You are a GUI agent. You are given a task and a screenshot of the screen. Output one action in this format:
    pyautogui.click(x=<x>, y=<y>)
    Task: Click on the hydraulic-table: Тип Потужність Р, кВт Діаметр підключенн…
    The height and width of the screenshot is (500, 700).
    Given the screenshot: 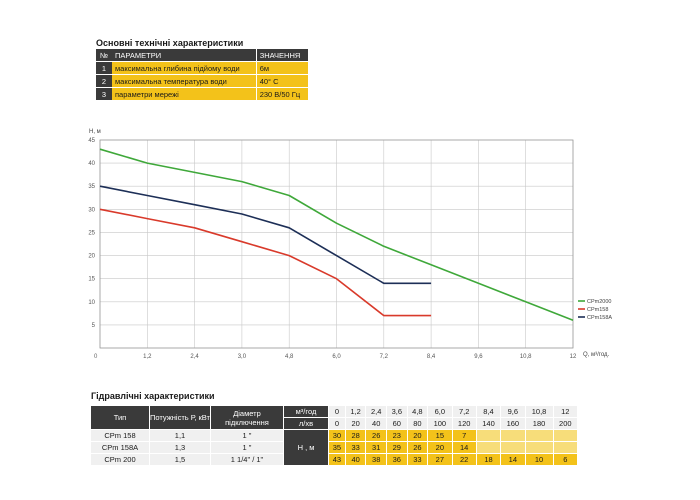 What is the action you would take?
    pyautogui.click(x=334, y=435)
    